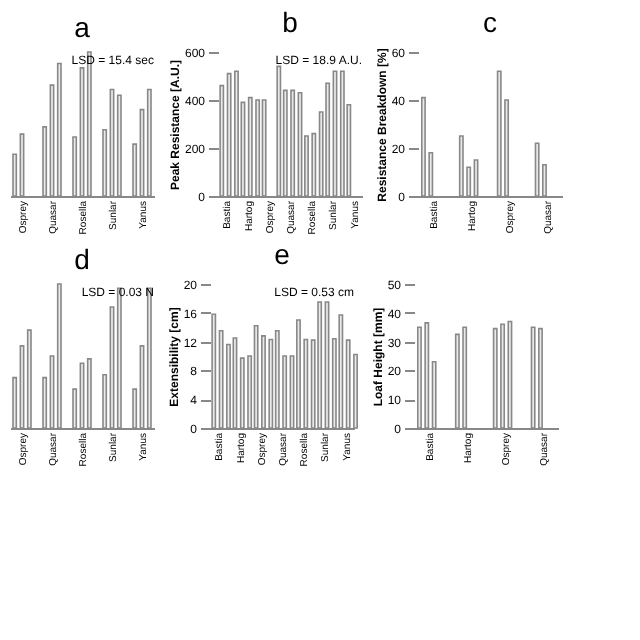 Image resolution: width=640 pixels, height=640 pixels. I want to click on chart-title: b, so click(290, 22).